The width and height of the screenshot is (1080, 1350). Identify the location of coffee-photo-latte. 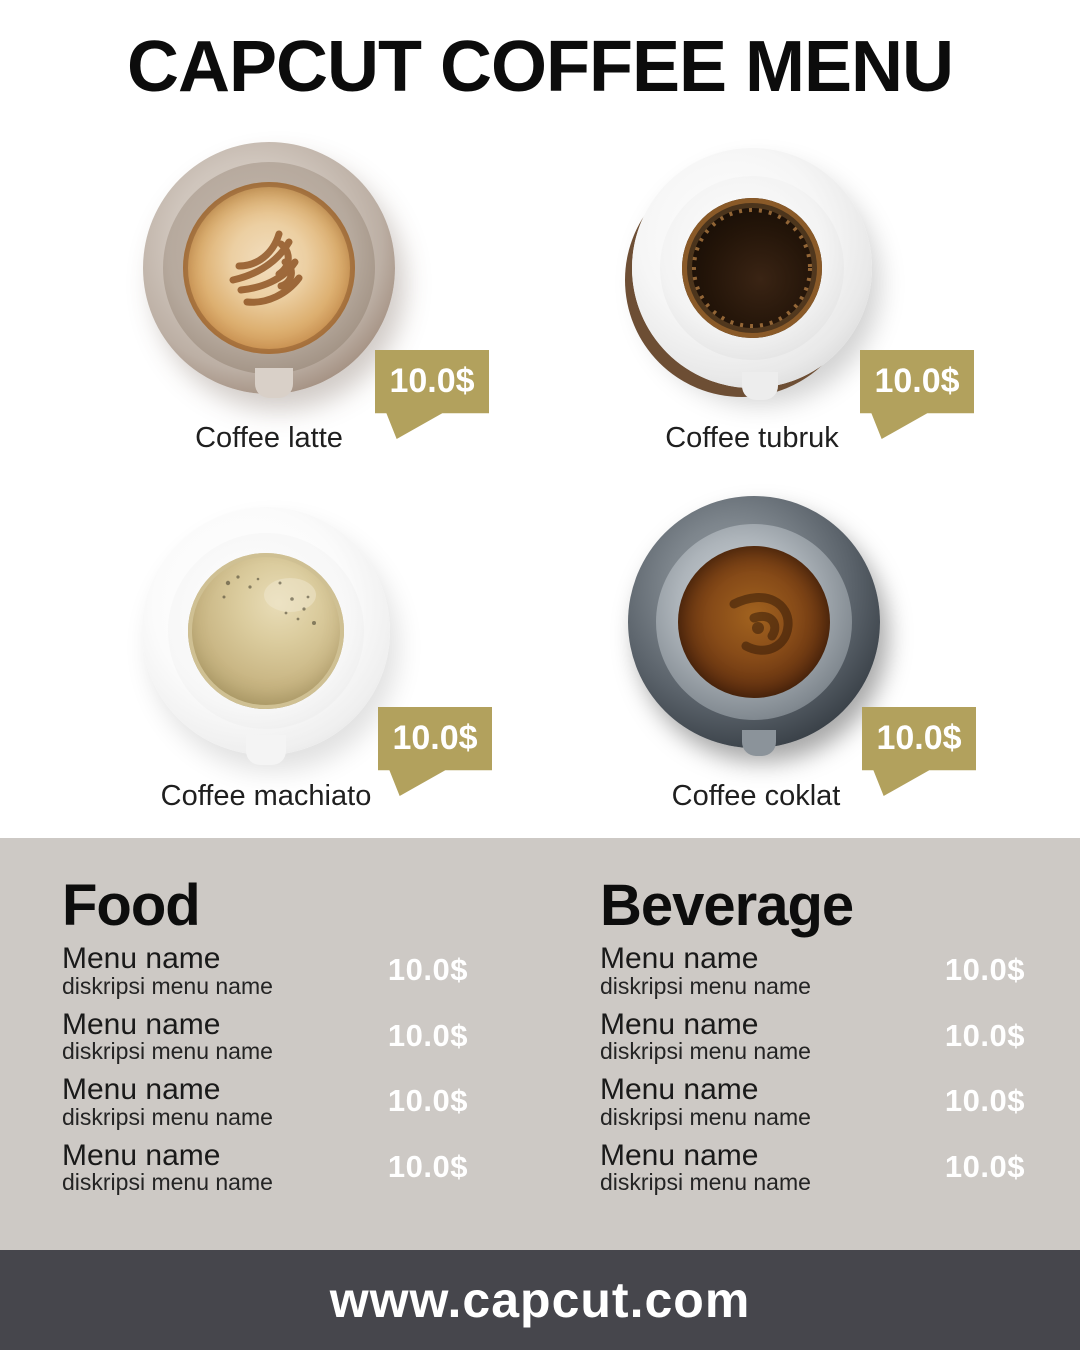
(269, 270).